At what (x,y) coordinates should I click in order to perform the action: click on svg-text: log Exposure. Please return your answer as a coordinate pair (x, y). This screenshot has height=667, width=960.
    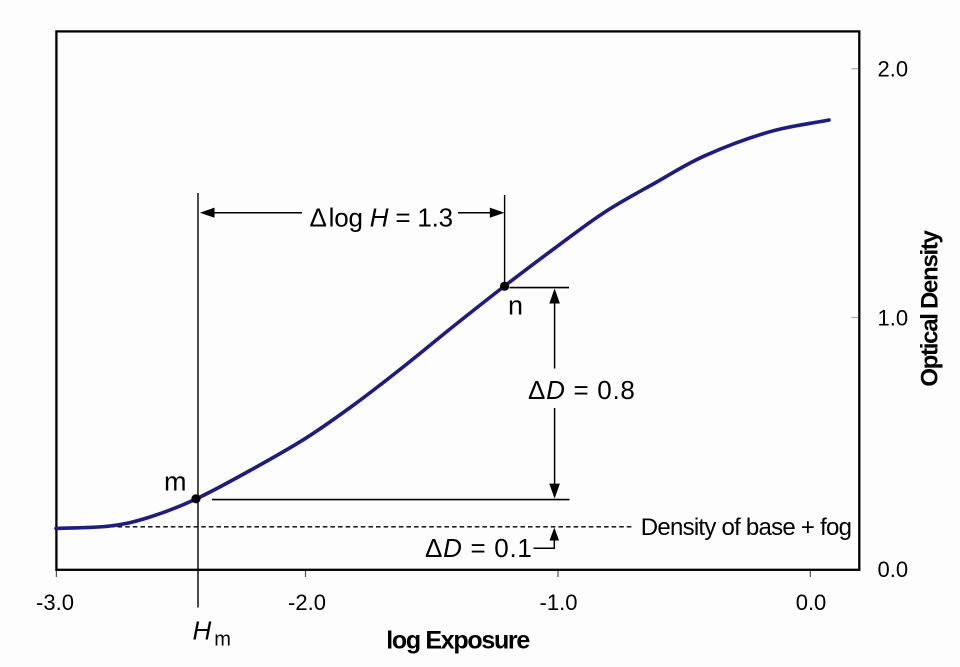
    Looking at the image, I should click on (458, 641).